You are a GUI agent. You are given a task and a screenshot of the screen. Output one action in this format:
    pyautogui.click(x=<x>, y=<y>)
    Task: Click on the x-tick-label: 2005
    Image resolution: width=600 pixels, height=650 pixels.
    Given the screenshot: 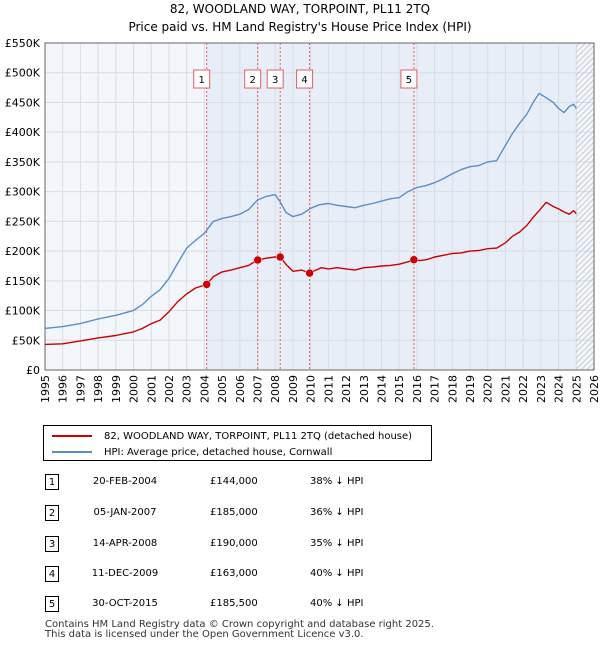 What is the action you would take?
    pyautogui.click(x=222, y=389)
    